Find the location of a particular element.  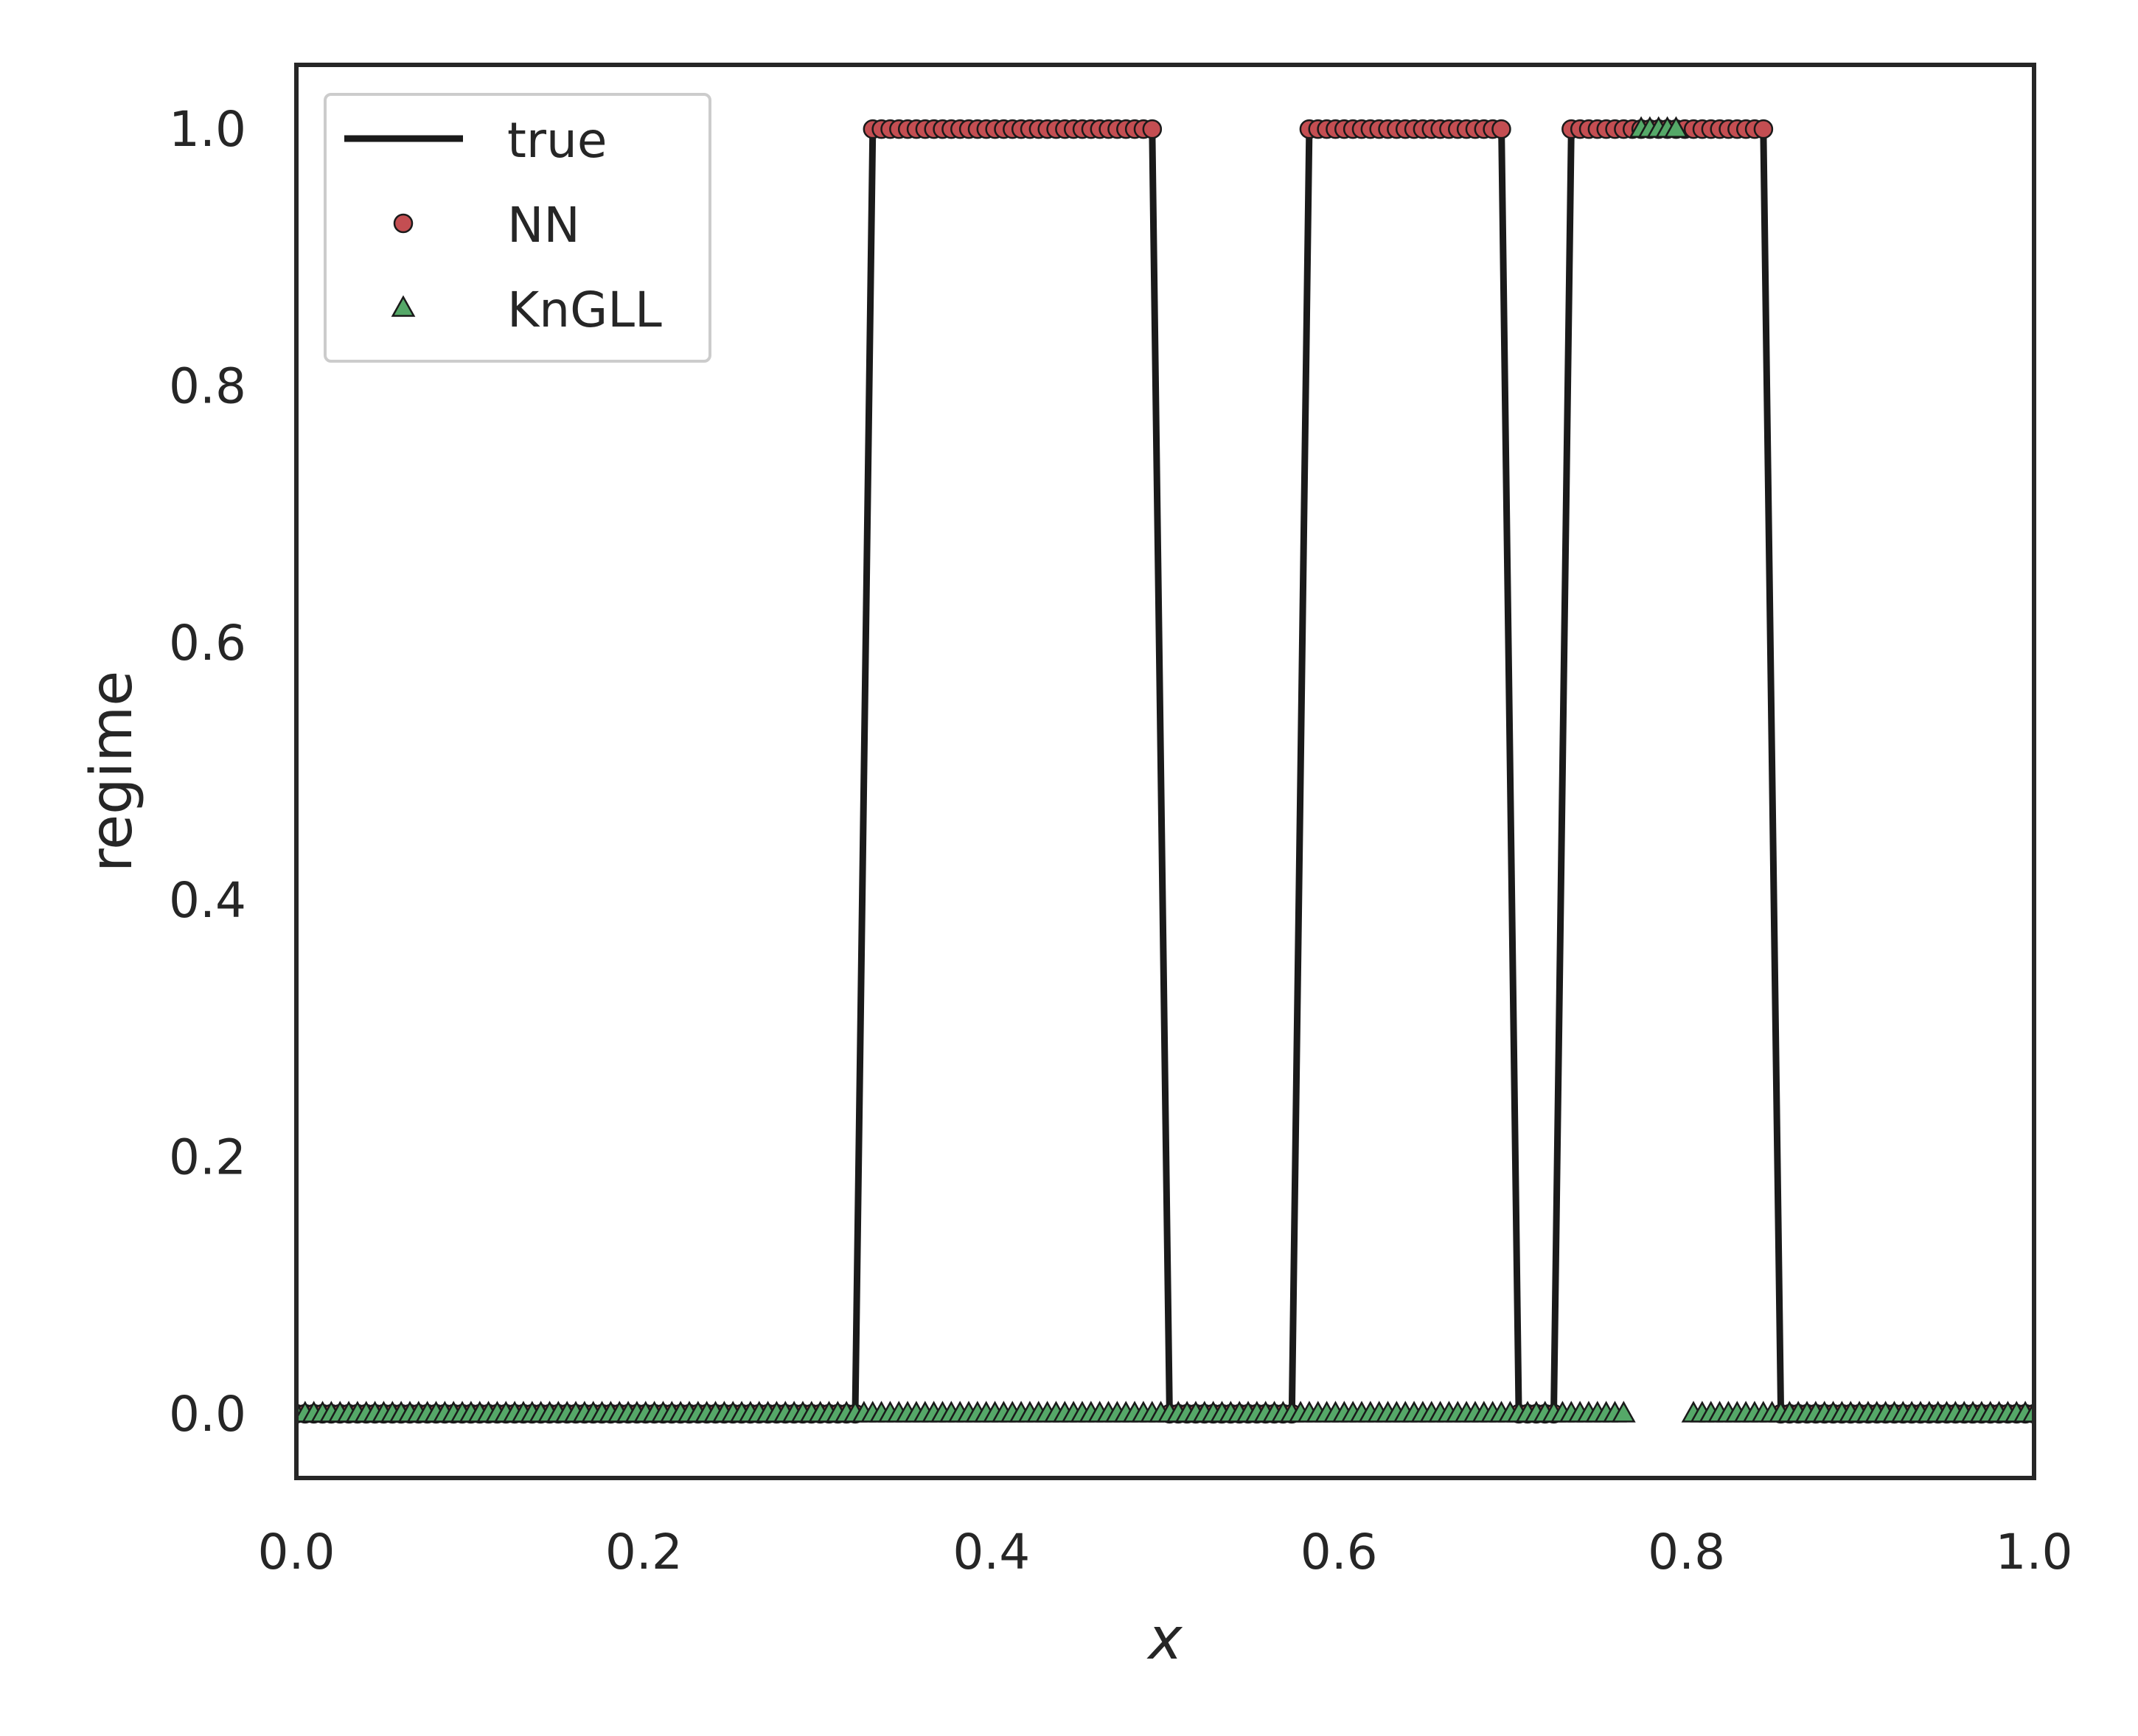

y-tick-label: 0.6 is located at coordinates (207, 643).